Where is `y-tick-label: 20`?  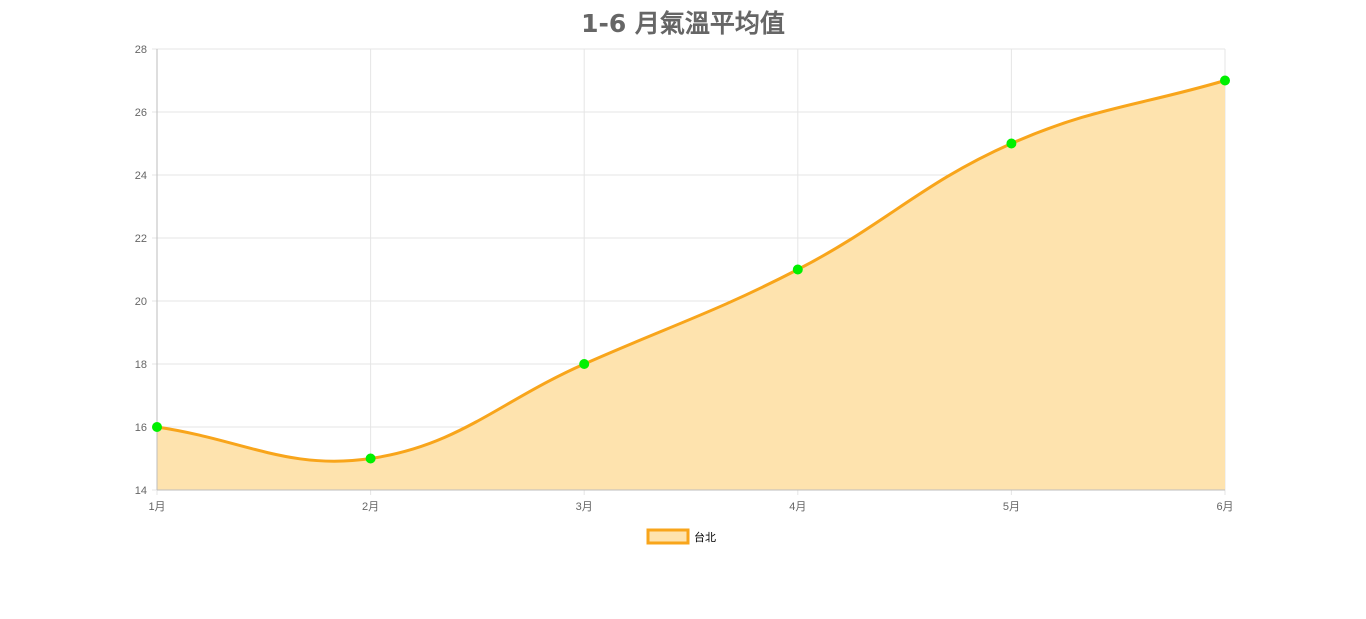
y-tick-label: 20 is located at coordinates (141, 302).